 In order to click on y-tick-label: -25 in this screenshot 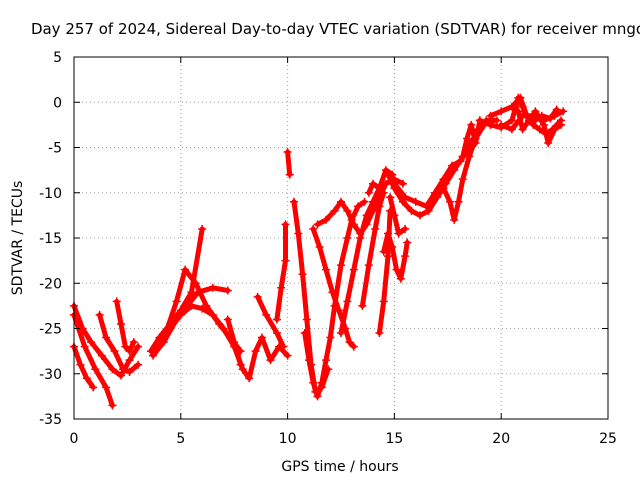, I will do `click(50, 330)`.